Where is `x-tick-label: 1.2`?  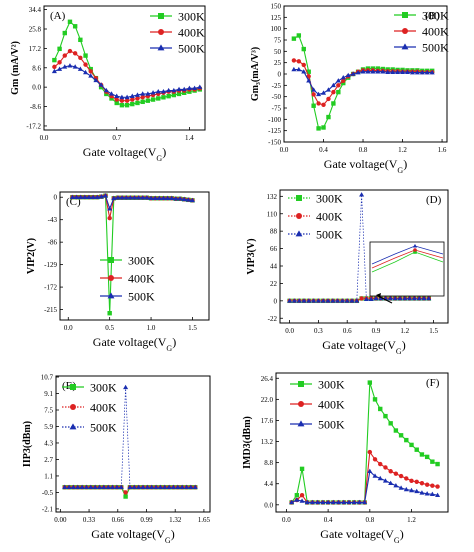
x-tick-label: 1.2 is located at coordinates (411, 520).